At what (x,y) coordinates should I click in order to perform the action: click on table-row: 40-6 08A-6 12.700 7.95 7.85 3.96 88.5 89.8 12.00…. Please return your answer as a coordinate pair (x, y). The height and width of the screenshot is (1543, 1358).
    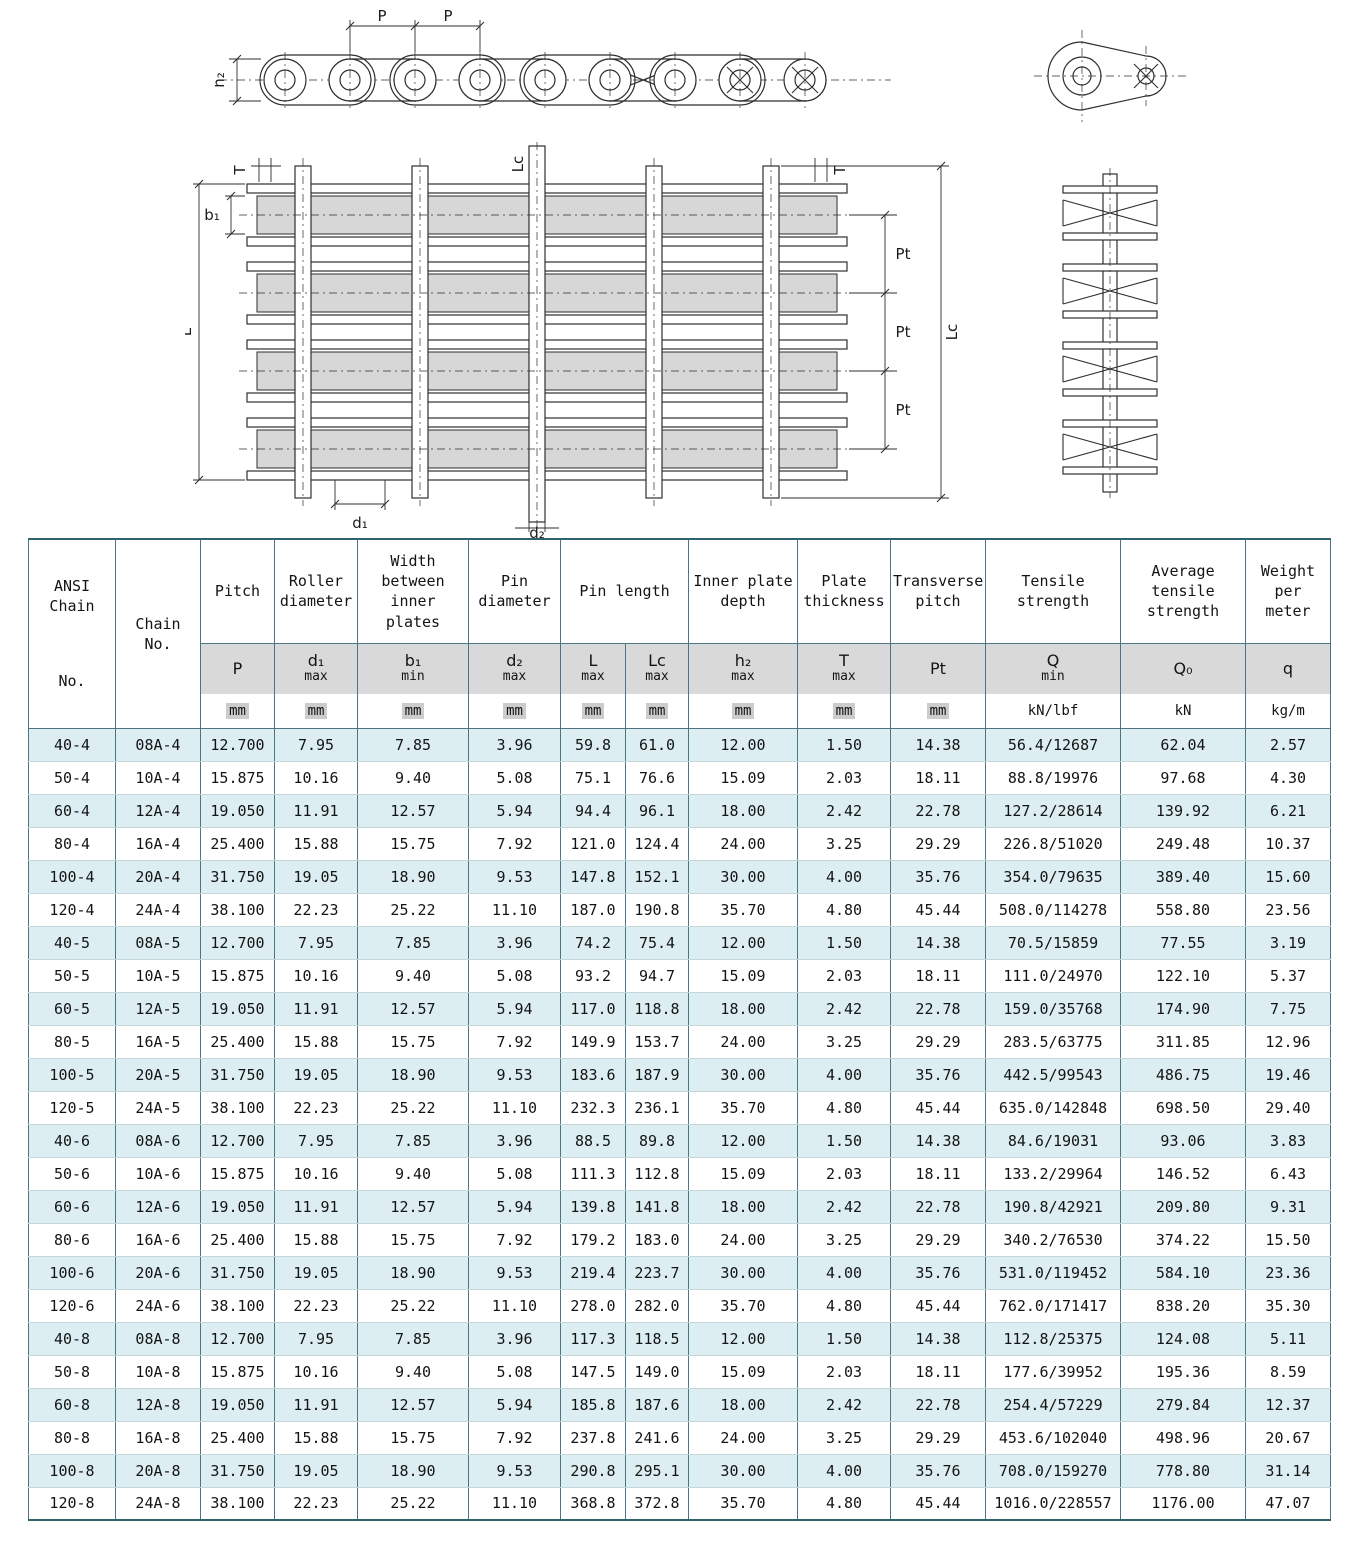
    Looking at the image, I should click on (679, 1141).